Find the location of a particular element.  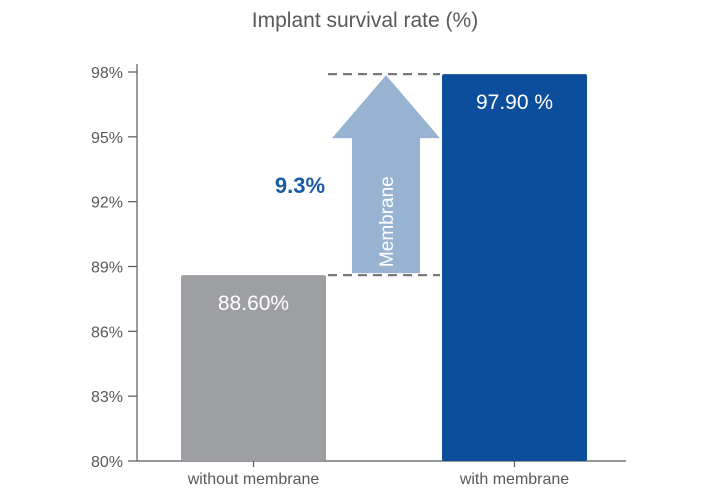

y-tick-label: 98% is located at coordinates (107, 73).